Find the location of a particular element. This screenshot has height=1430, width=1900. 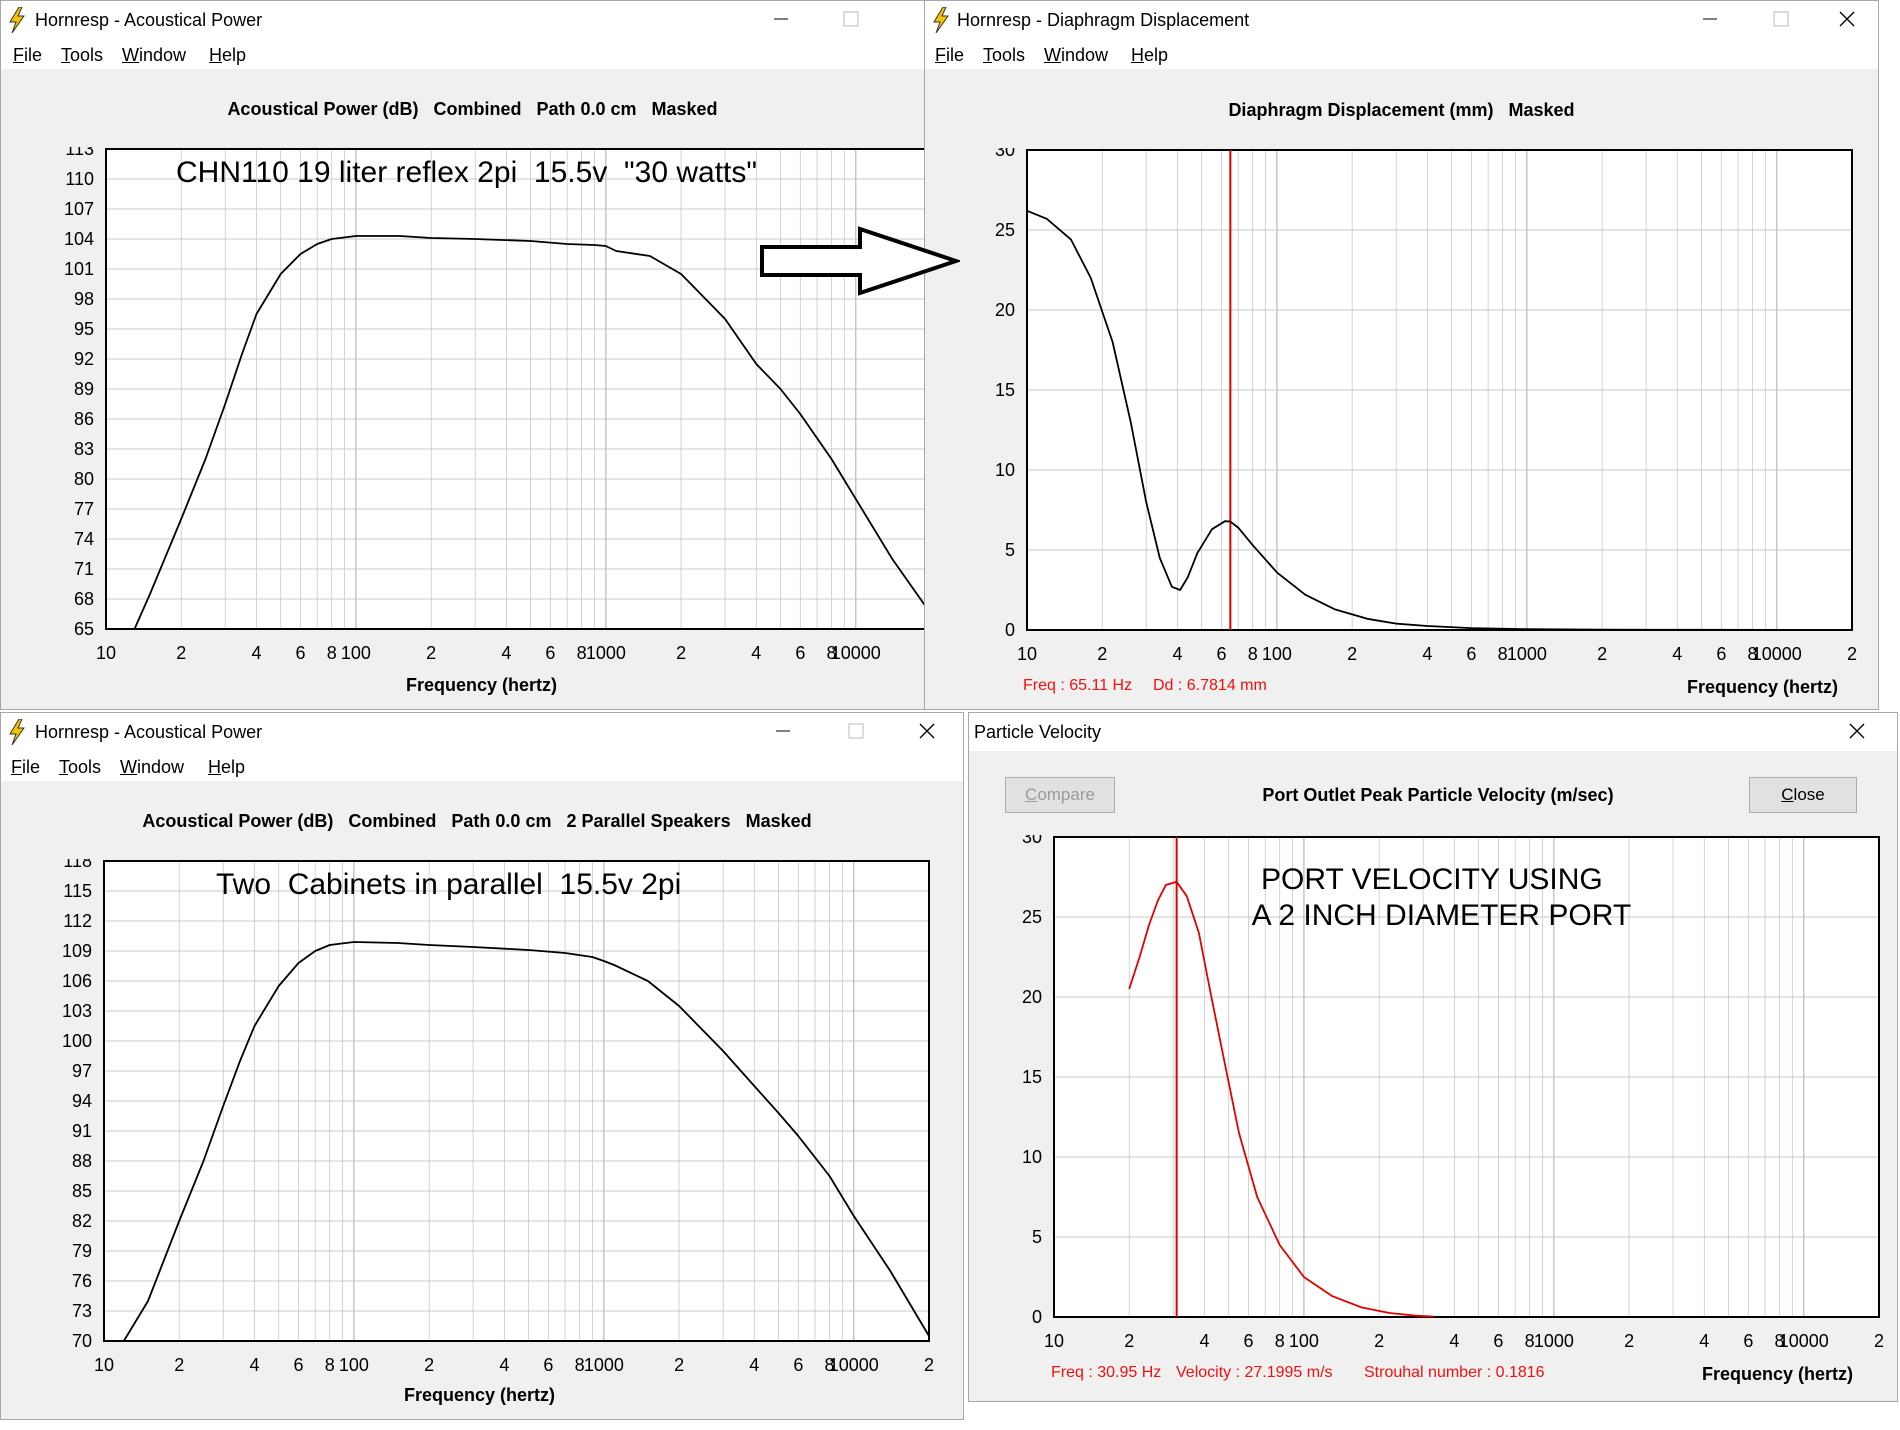

y-tick-label: 112 is located at coordinates (77, 921).